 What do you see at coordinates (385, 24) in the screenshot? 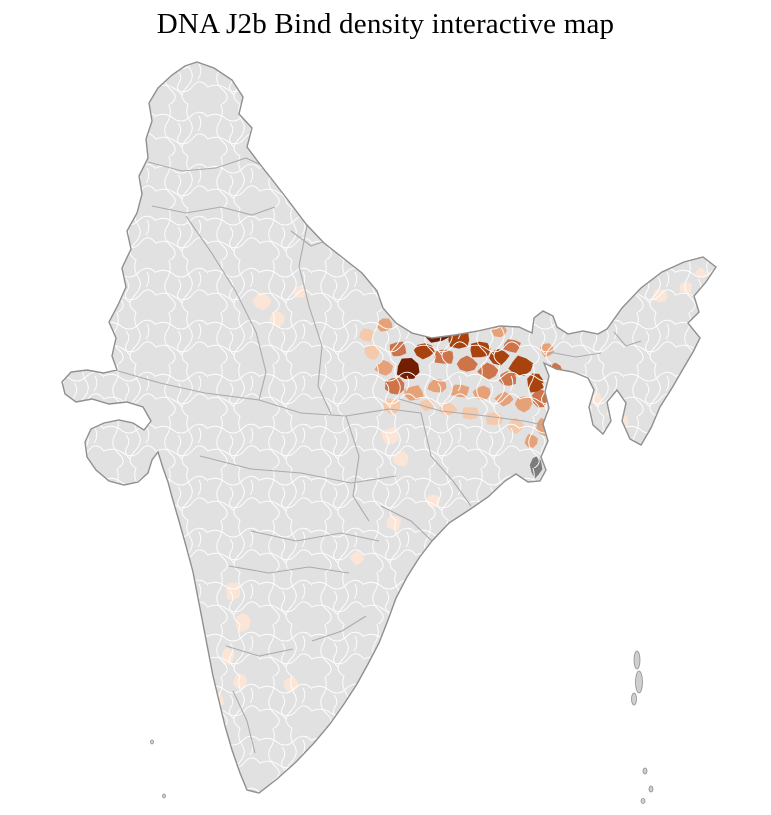
I see `page-title: DNA J2b Bind density interactive map` at bounding box center [385, 24].